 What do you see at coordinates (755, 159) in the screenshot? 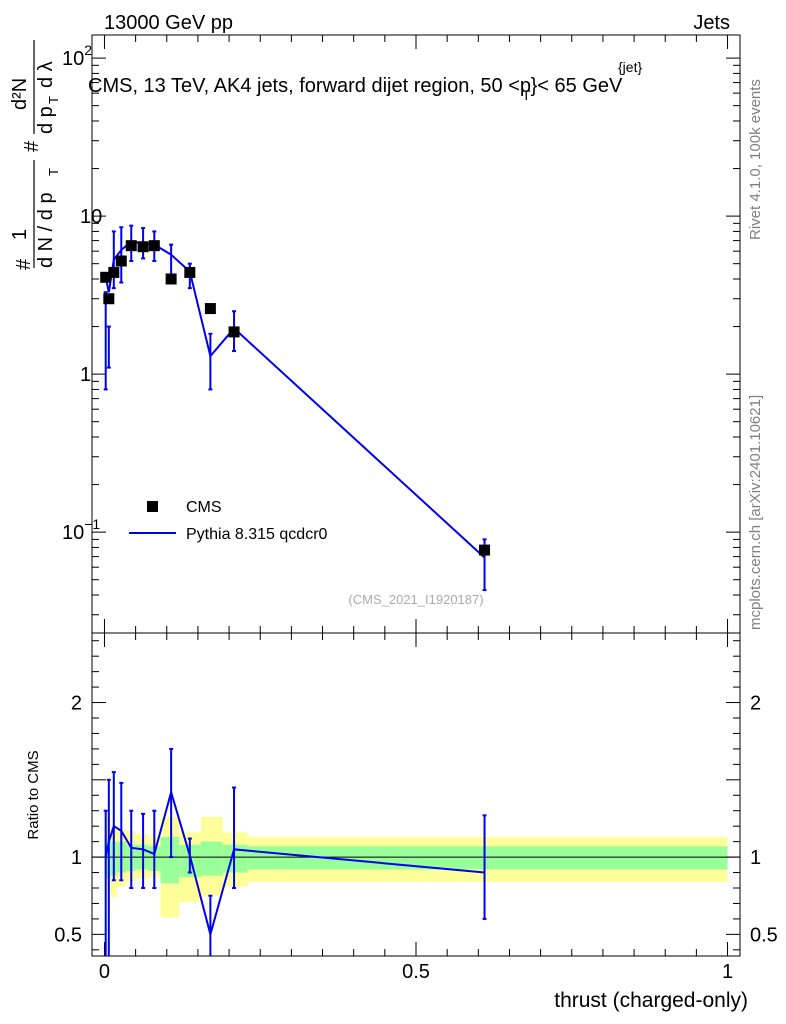
I see `rivet-label: Rivet 4.1.0, 100k events` at bounding box center [755, 159].